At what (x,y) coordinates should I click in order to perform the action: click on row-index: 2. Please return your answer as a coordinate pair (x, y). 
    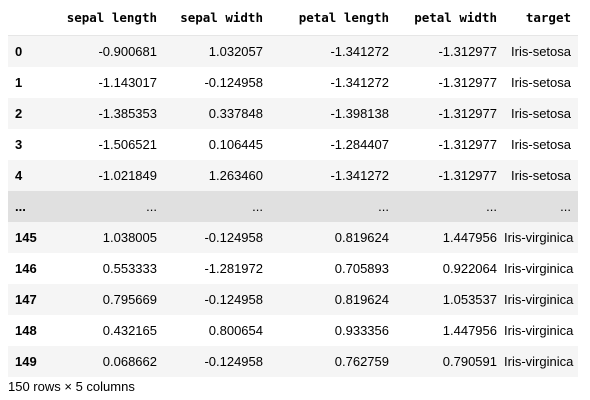
    Looking at the image, I should click on (19, 113).